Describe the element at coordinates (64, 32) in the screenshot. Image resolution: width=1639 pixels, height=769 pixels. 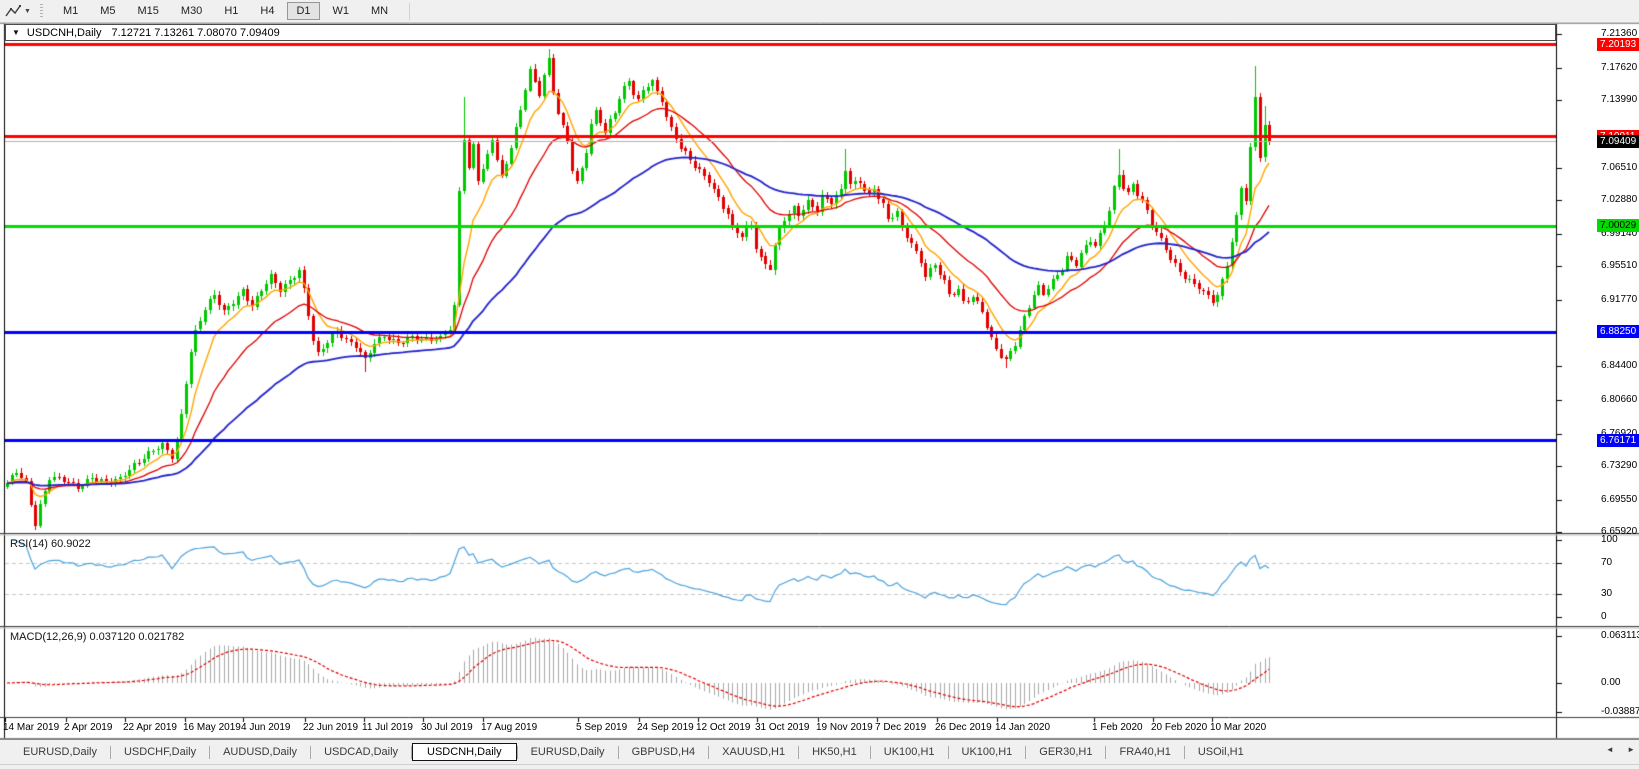
I see `chart-symbol-label: USDCNH,Daily` at that location.